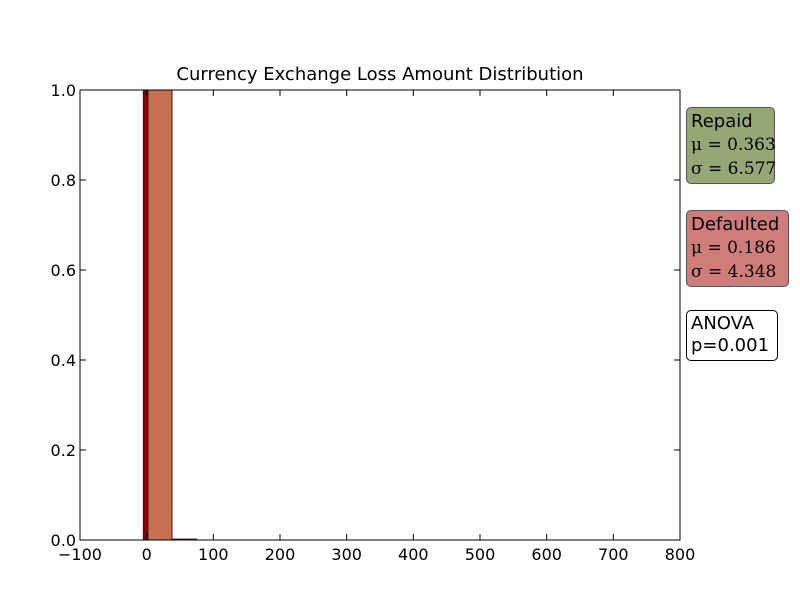  Describe the element at coordinates (63, 90) in the screenshot. I see `y-tick-label: 1.0` at that location.